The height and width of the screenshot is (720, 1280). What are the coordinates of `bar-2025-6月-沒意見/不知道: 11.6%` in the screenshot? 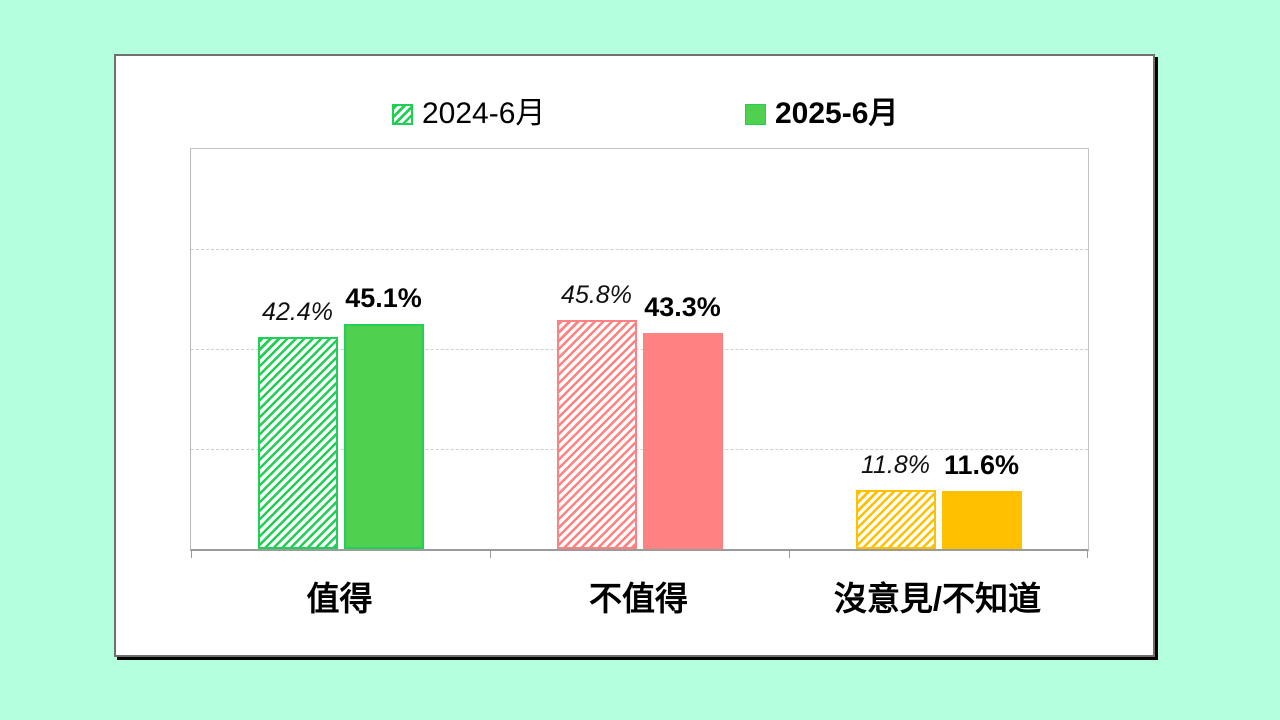 It's located at (981, 499).